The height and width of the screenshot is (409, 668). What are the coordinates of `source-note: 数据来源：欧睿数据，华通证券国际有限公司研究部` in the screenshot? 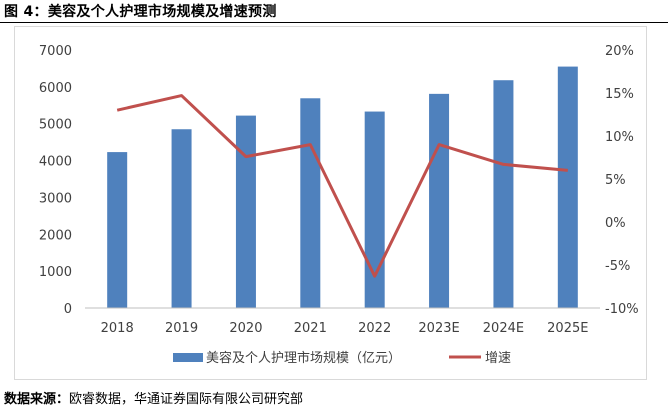 It's located at (153, 397).